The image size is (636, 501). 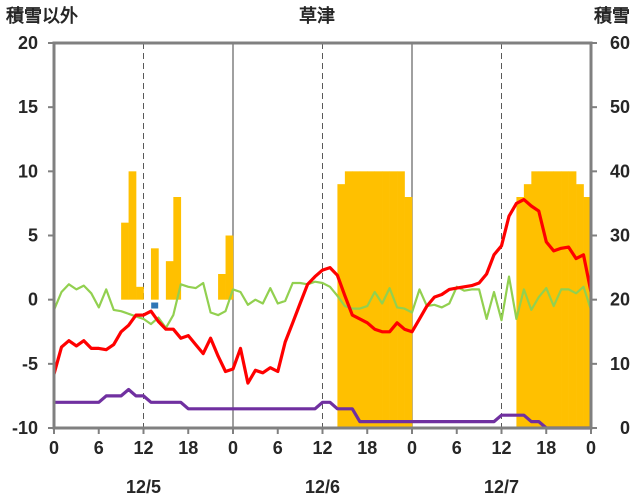 I want to click on right-tick-label: 20, so click(x=620, y=300).